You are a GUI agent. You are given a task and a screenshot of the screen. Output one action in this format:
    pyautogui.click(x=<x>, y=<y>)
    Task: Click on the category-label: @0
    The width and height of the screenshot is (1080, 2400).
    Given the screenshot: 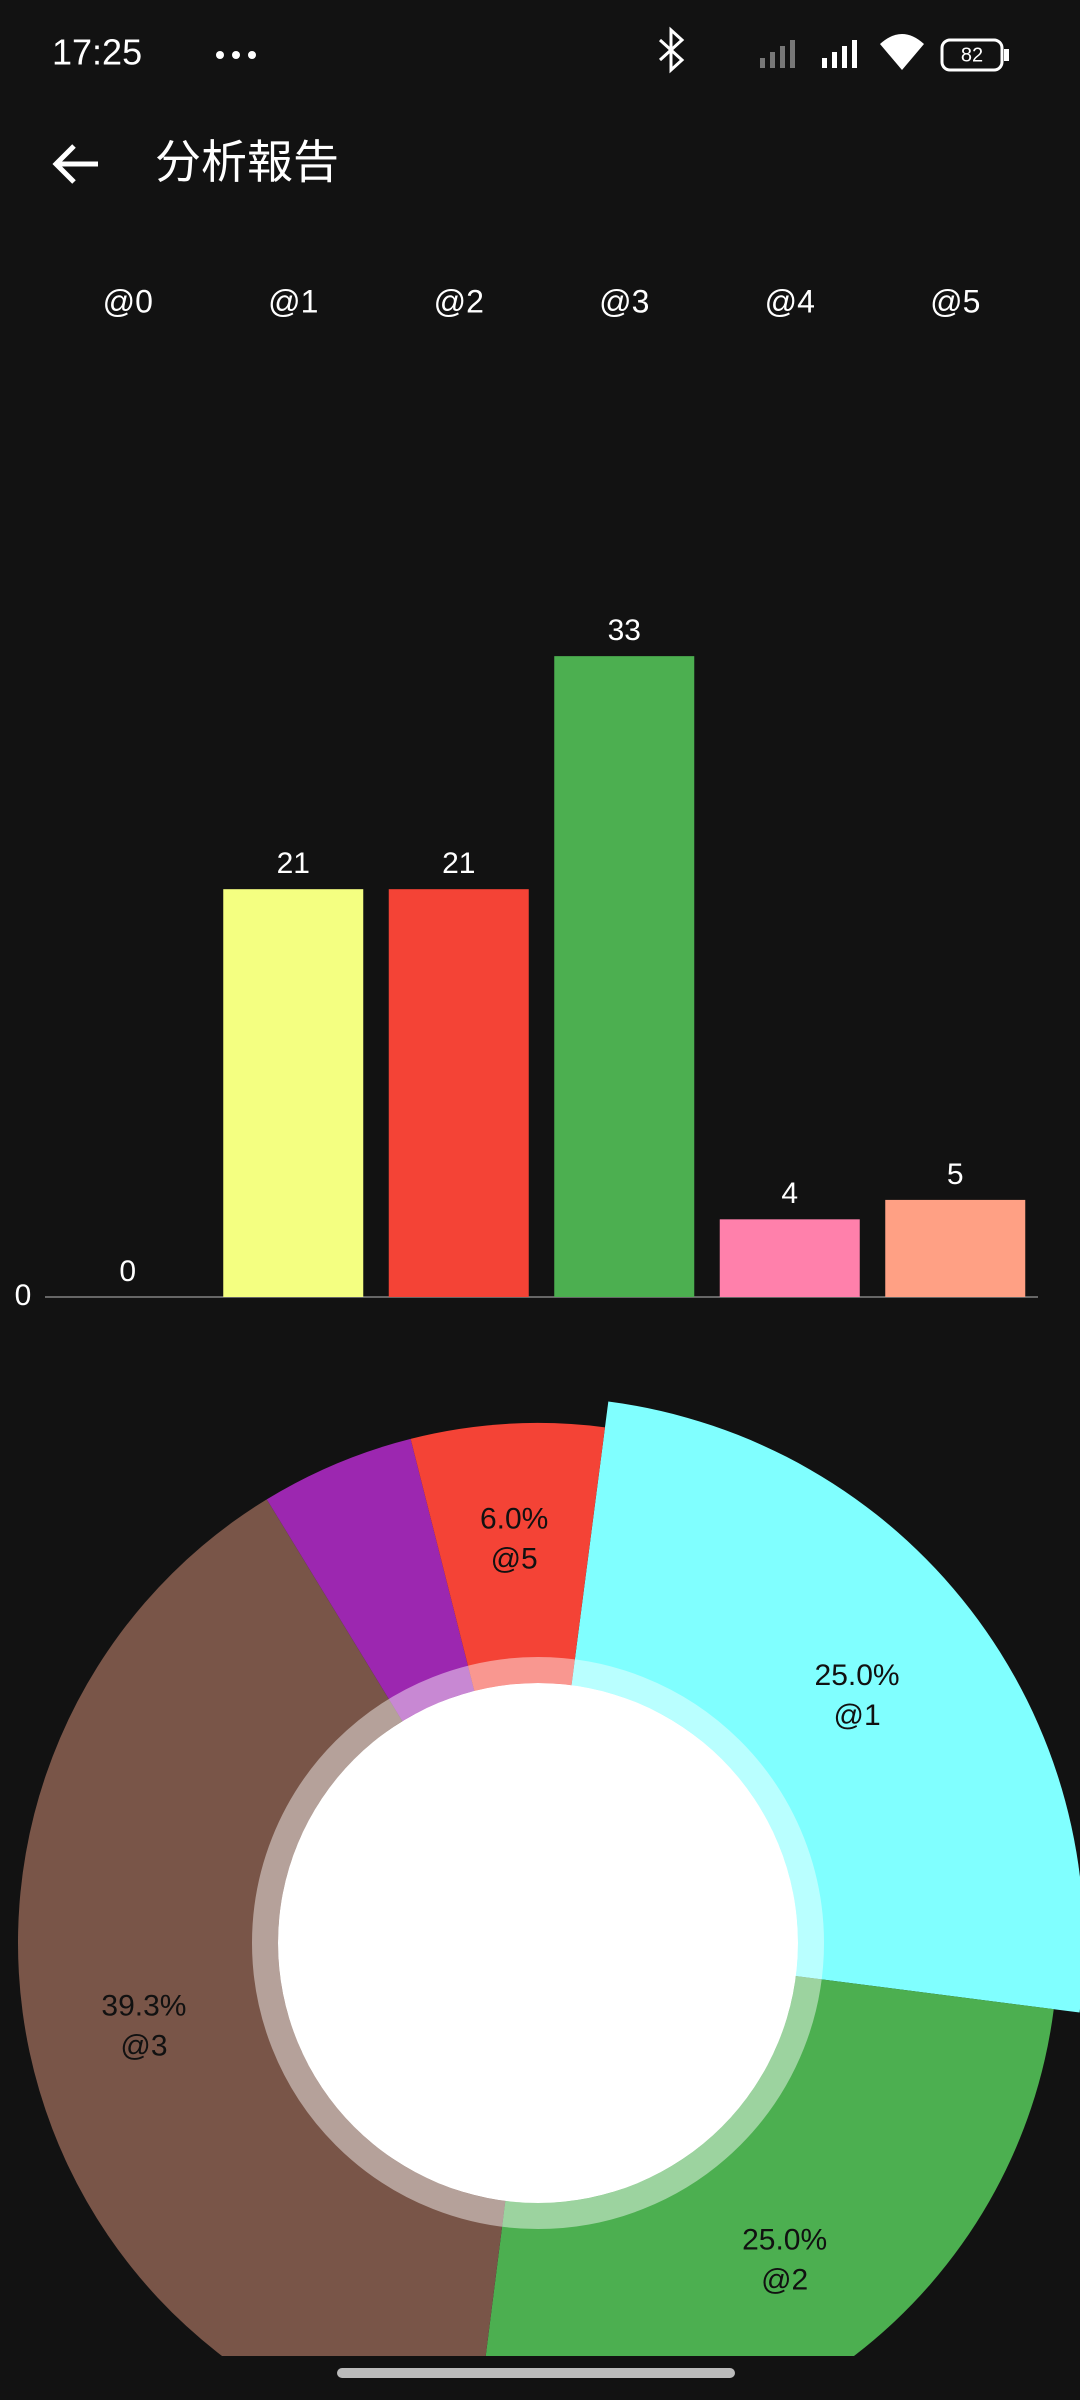 What is the action you would take?
    pyautogui.click(x=128, y=301)
    